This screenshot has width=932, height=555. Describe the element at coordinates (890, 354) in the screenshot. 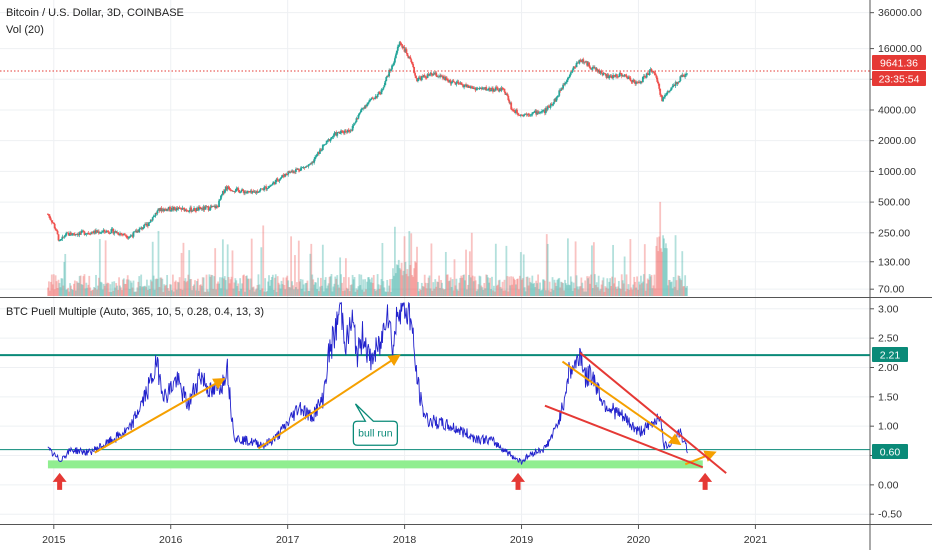

I see `hline-top-tag-bg` at that location.